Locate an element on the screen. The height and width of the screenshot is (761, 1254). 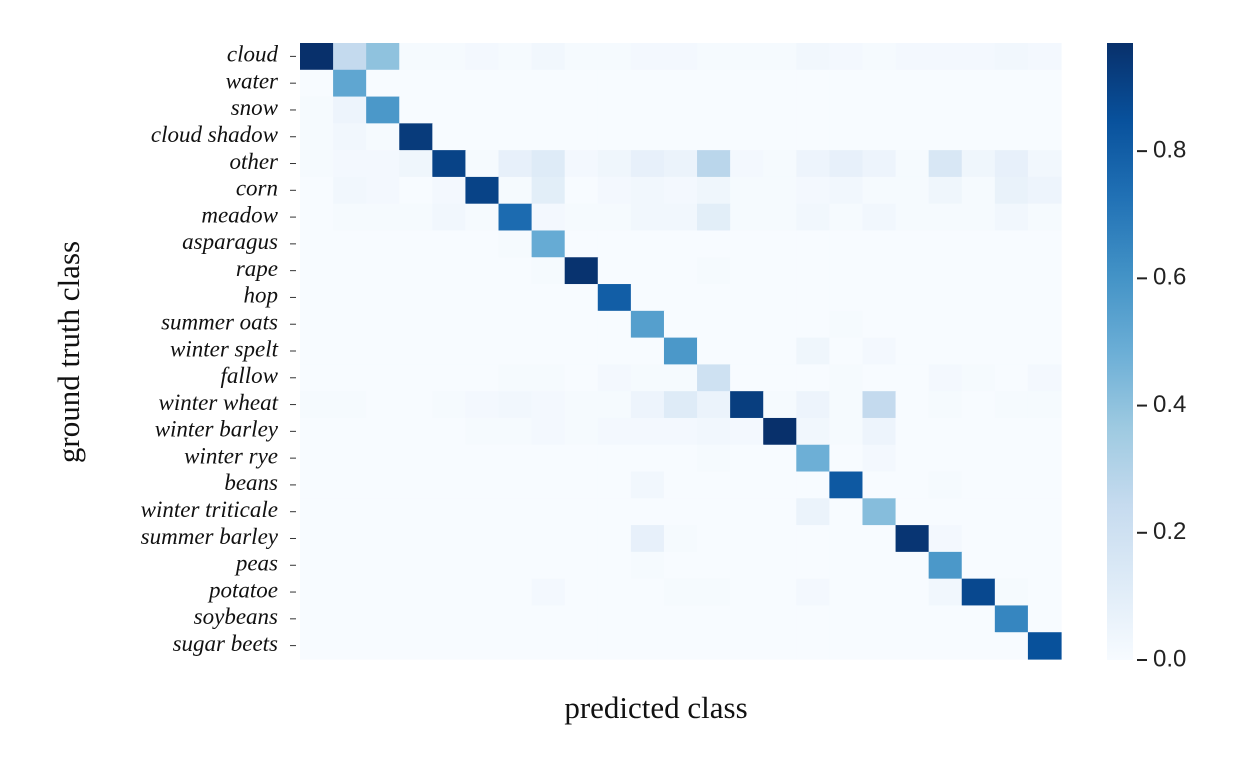
row-label: winter barley is located at coordinates (217, 429).